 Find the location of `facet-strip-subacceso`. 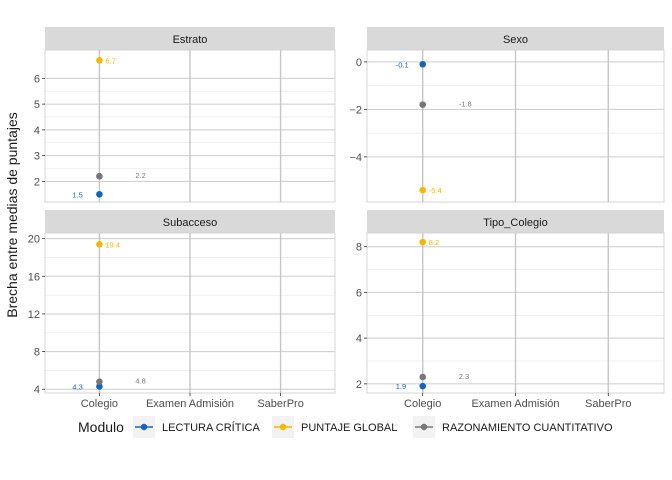

facet-strip-subacceso is located at coordinates (190, 221).